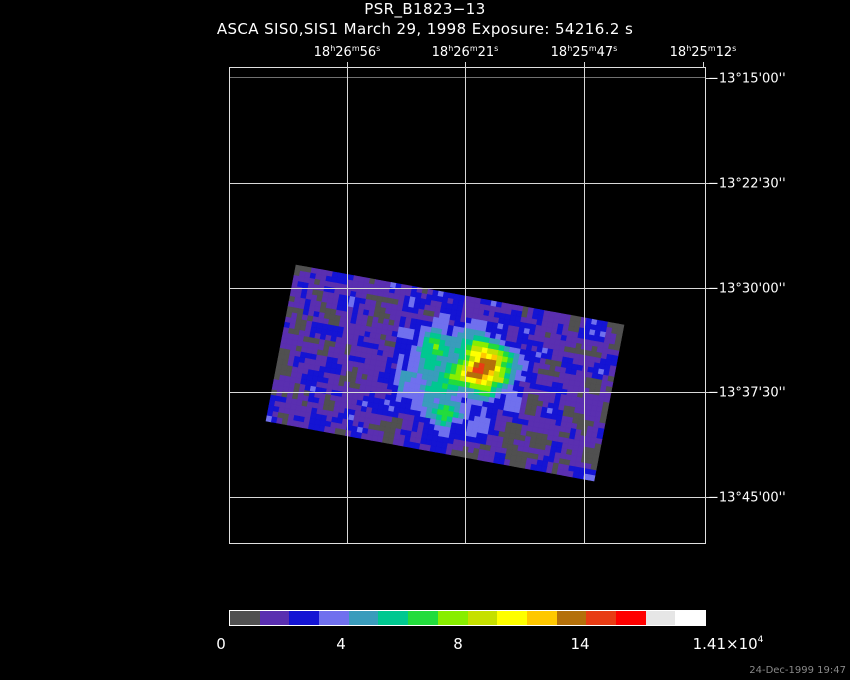 The image size is (850, 680). Describe the element at coordinates (747, 289) in the screenshot. I see `dec-tick-label: −13°30'00''` at that location.